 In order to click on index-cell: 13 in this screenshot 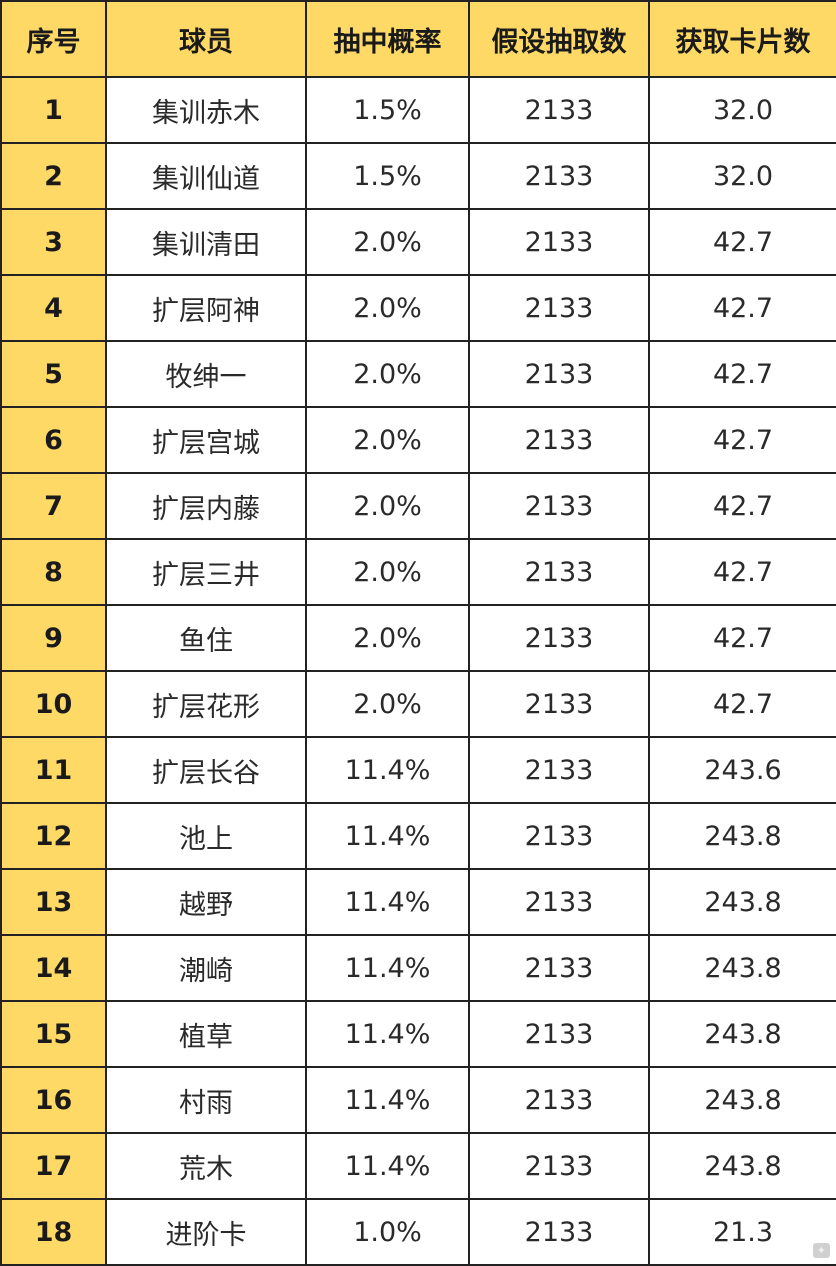, I will do `click(53, 902)`.